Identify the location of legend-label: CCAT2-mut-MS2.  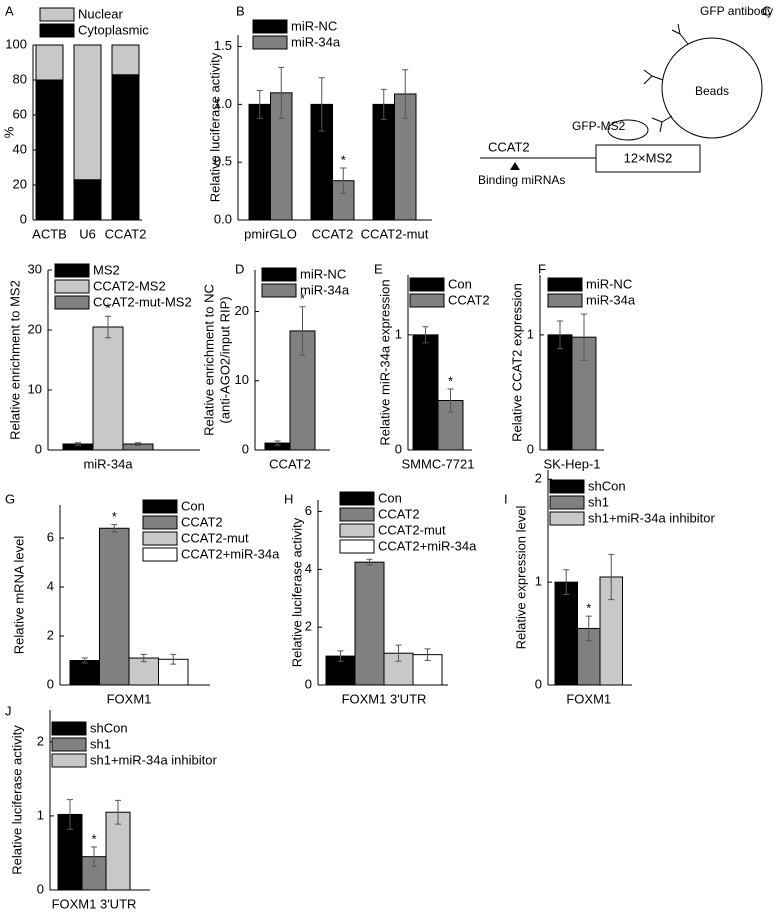
(142, 301).